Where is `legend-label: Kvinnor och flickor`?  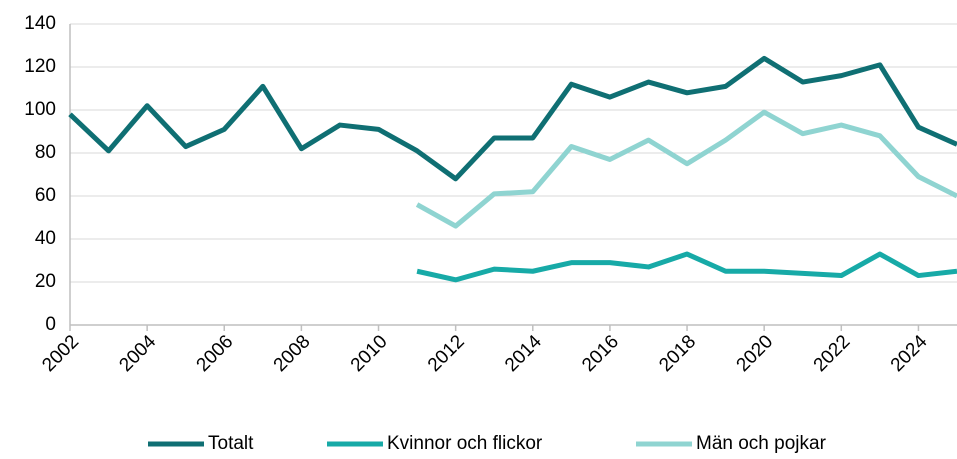 legend-label: Kvinnor och flickor is located at coordinates (465, 443).